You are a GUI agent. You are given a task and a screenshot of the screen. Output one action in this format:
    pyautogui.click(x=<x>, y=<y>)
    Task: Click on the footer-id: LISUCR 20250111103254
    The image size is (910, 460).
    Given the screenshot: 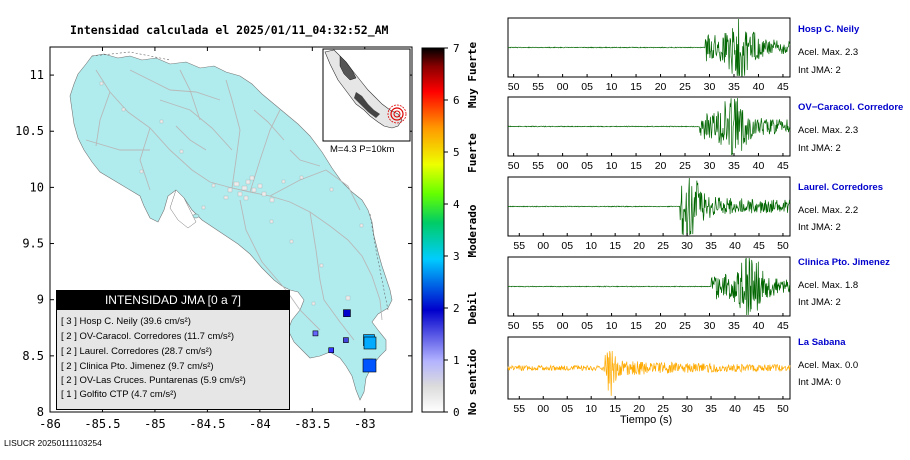 What is the action you would take?
    pyautogui.click(x=53, y=443)
    